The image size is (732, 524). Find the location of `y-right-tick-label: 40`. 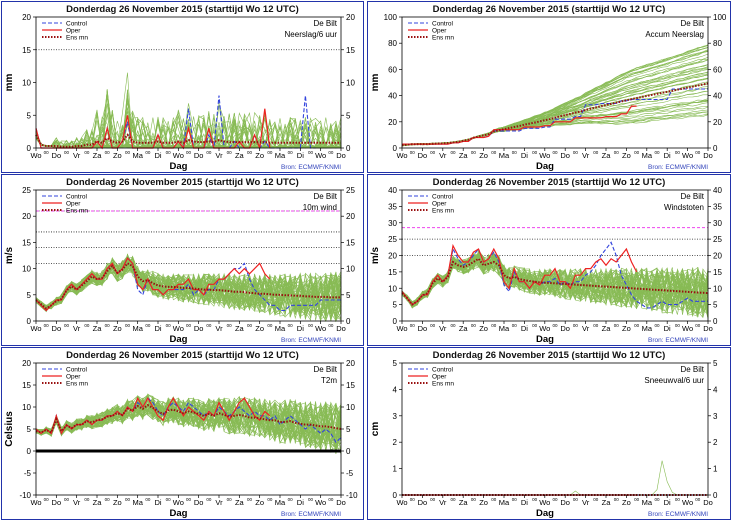

y-right-tick-label: 40 is located at coordinates (717, 96).